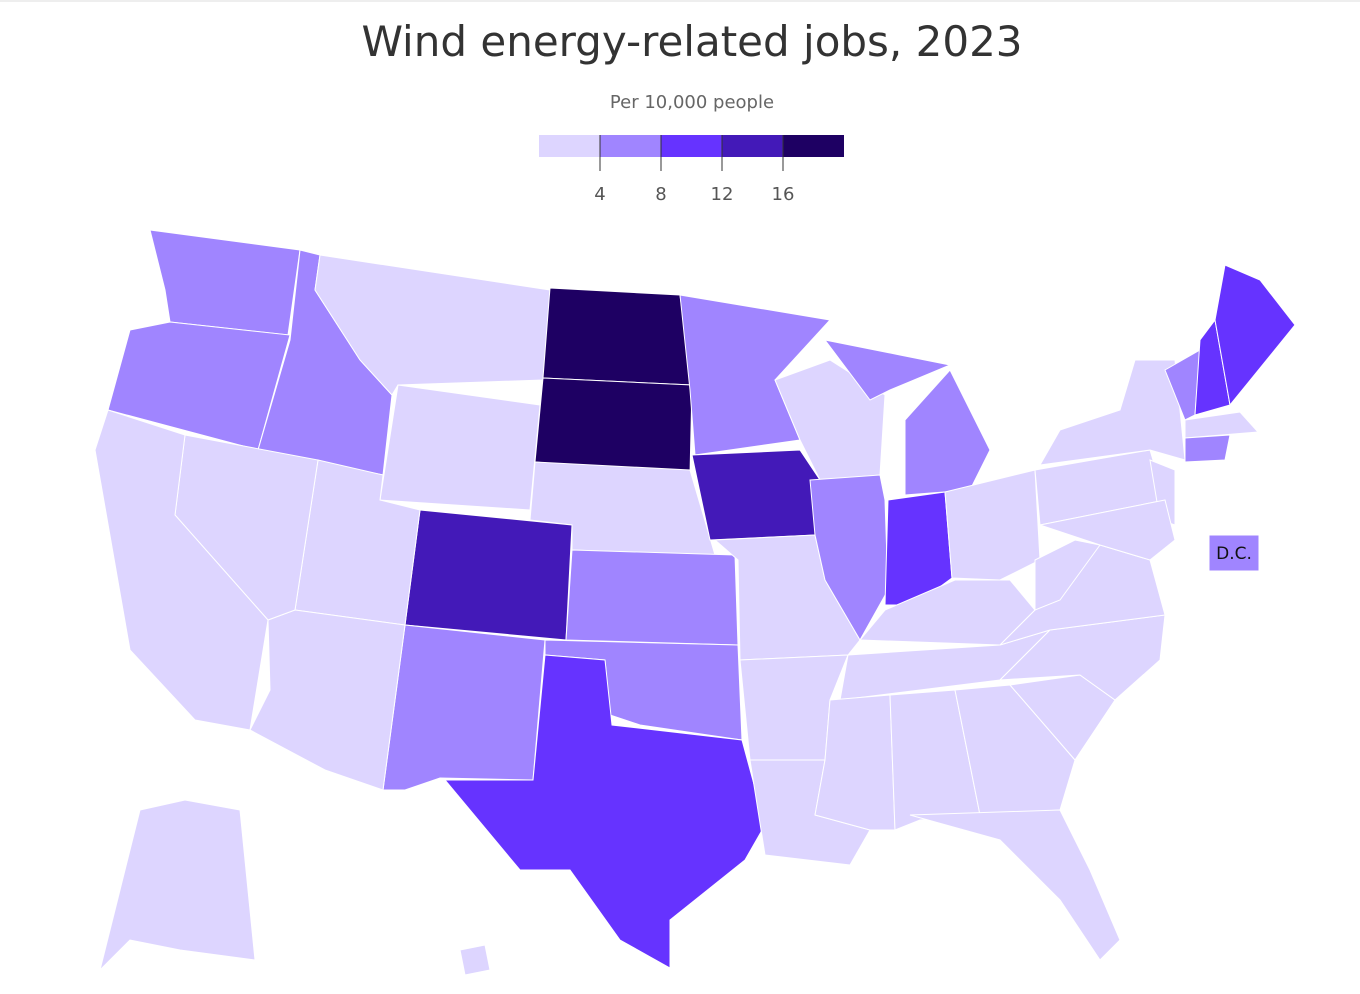 The width and height of the screenshot is (1360, 994). What do you see at coordinates (722, 194) in the screenshot?
I see `legend-tick-label: 12` at bounding box center [722, 194].